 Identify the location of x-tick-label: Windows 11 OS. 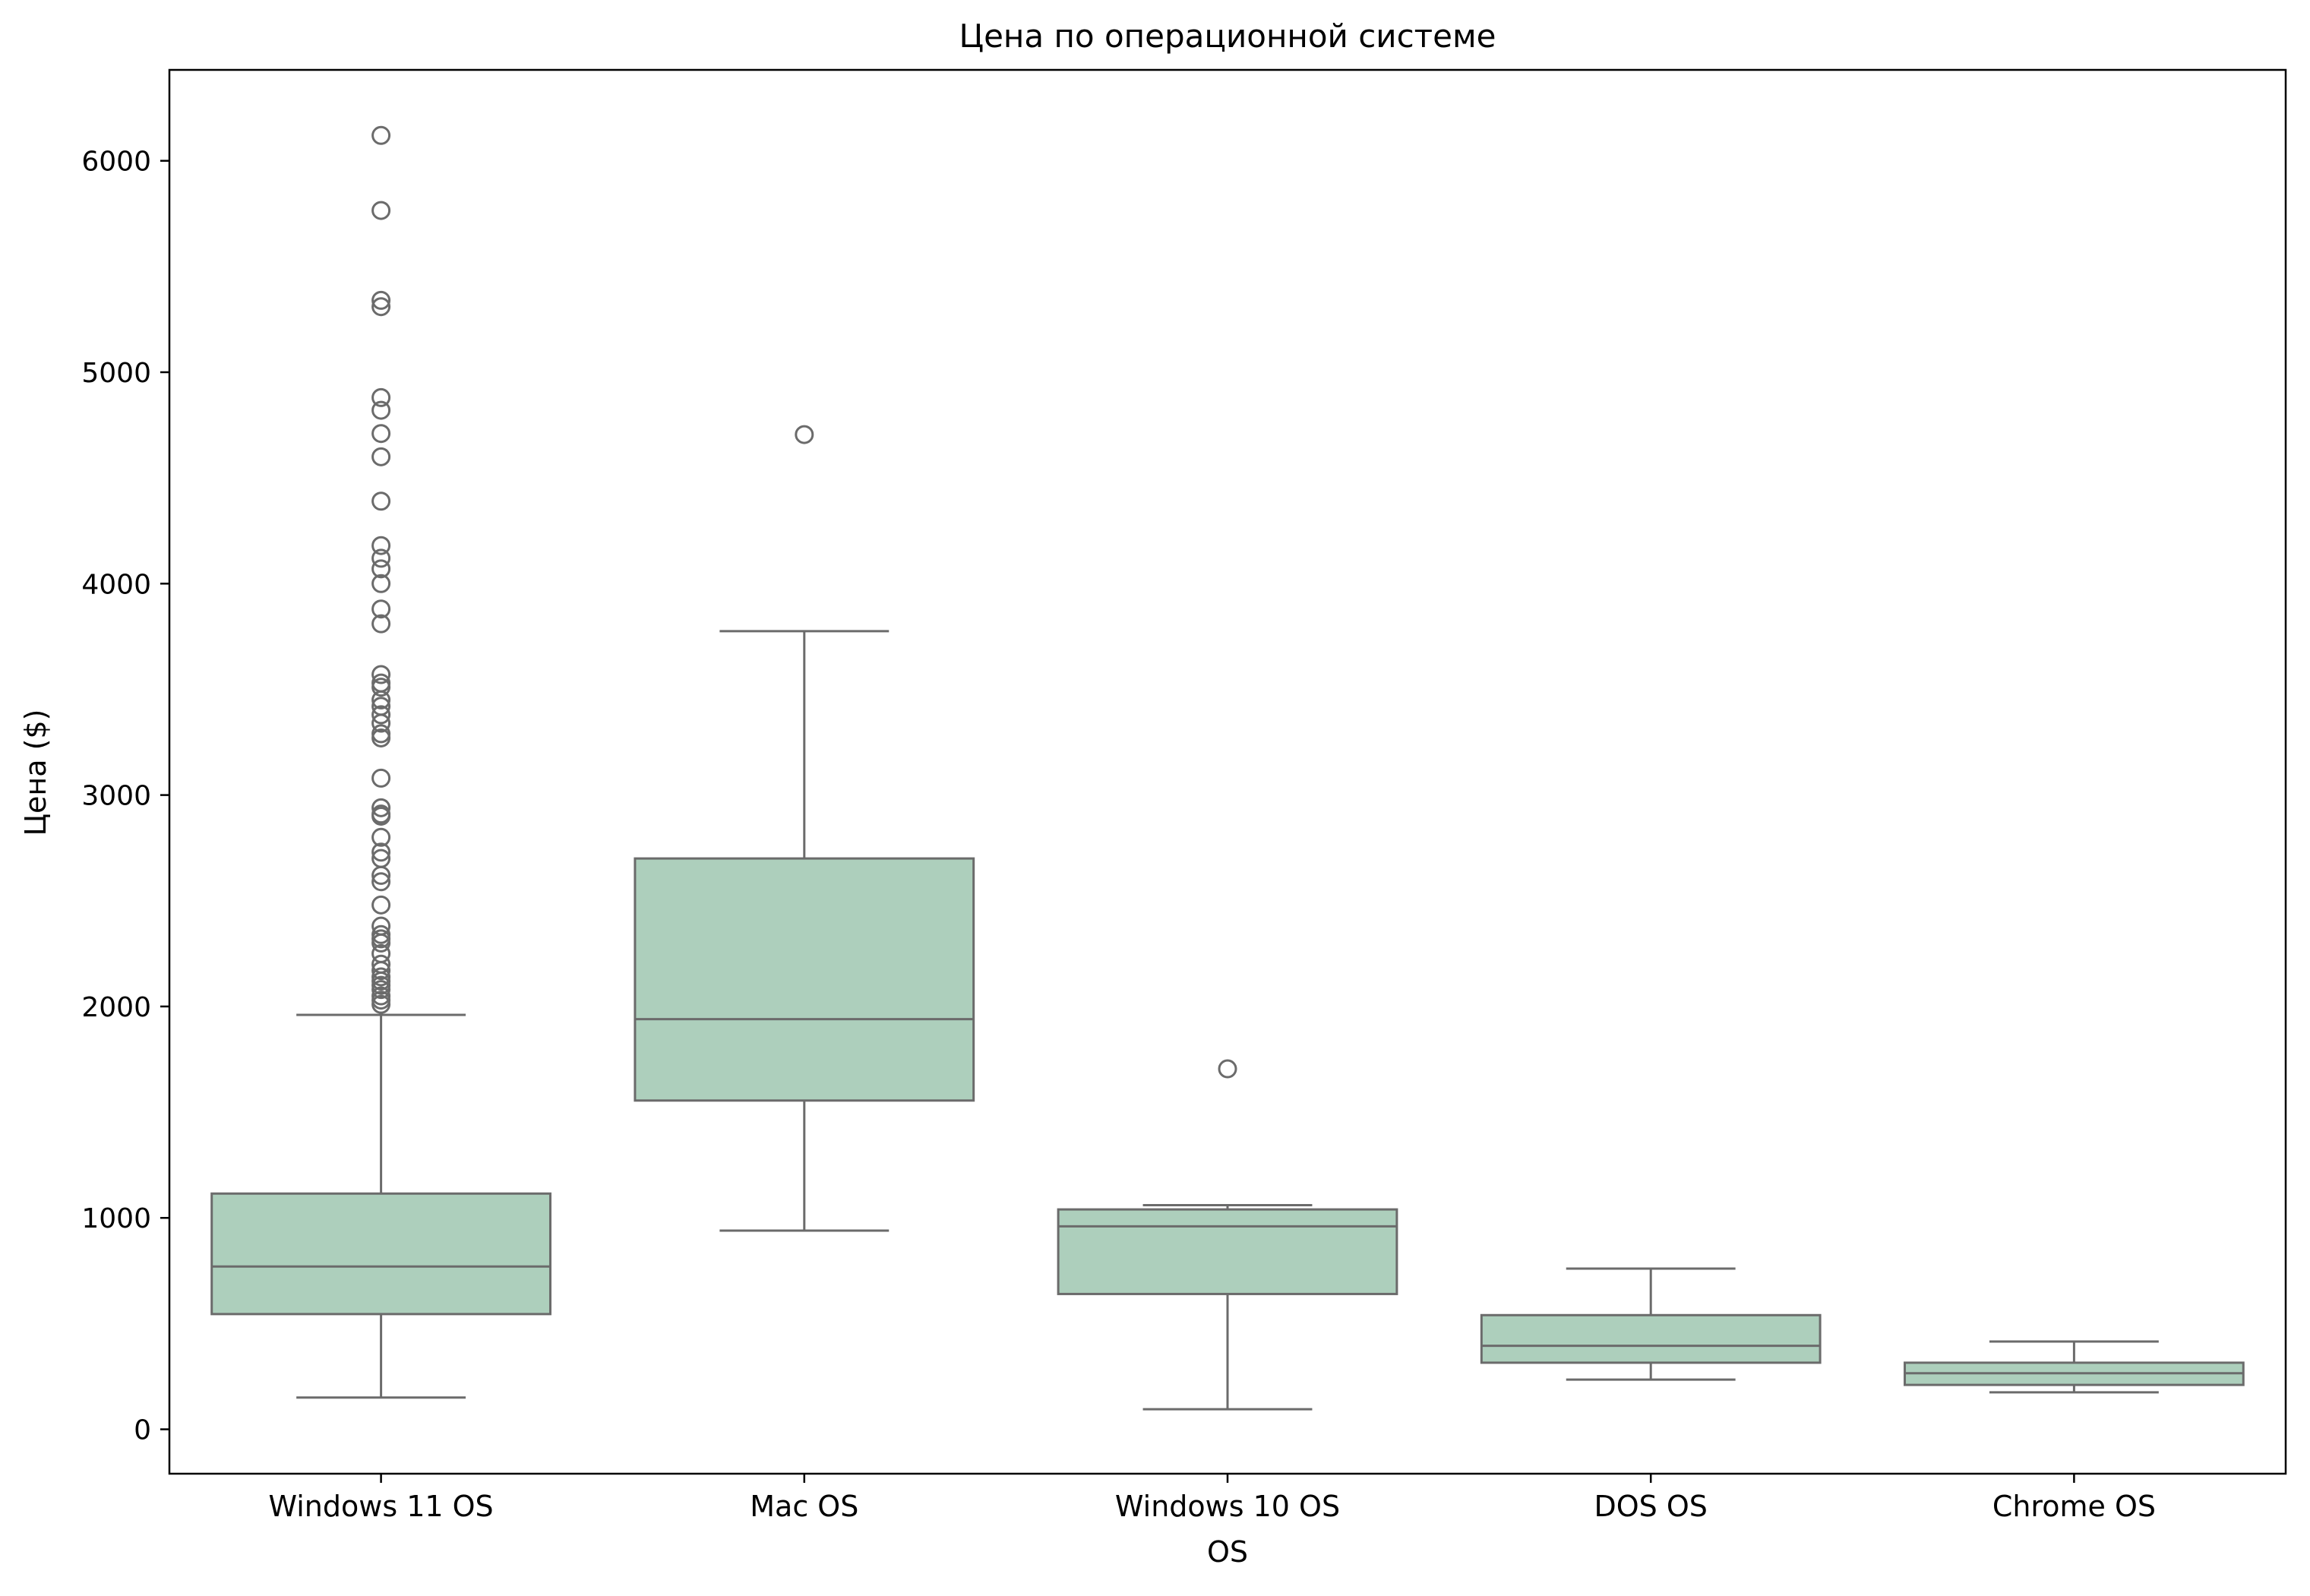
(381, 1506).